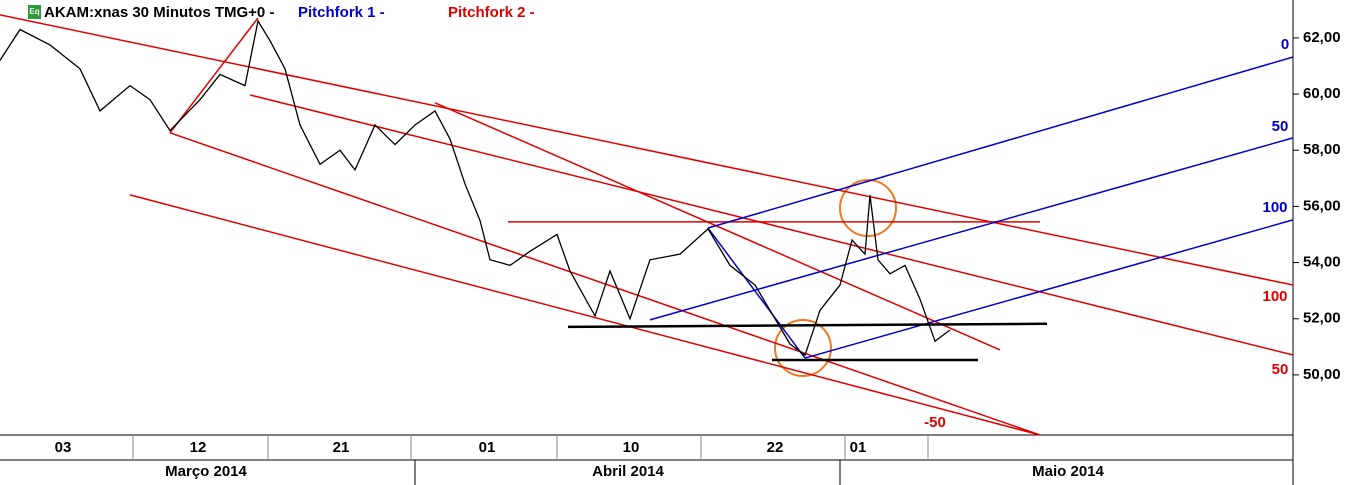 The height and width of the screenshot is (485, 1364). I want to click on icon, so click(34, 12).